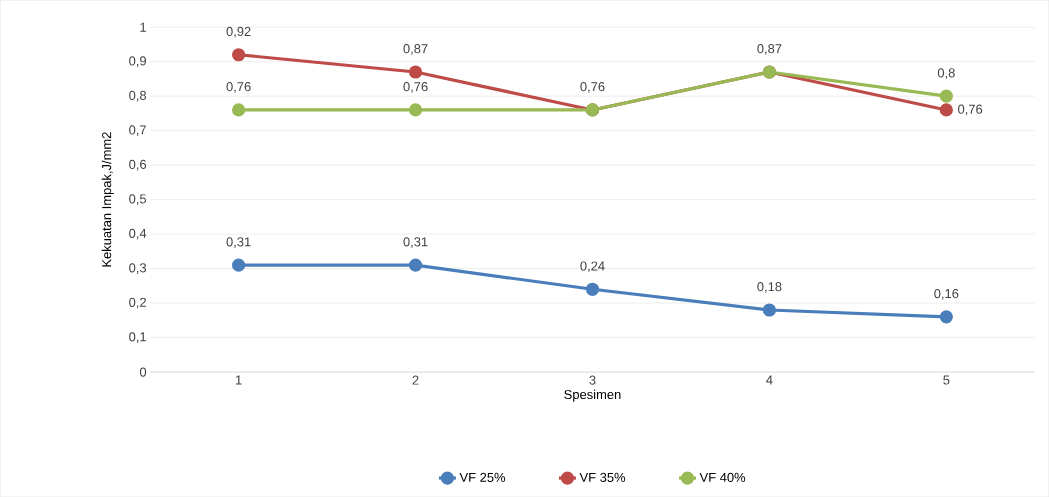 This screenshot has width=1049, height=497. What do you see at coordinates (415, 380) in the screenshot?
I see `x-tick-label: 2` at bounding box center [415, 380].